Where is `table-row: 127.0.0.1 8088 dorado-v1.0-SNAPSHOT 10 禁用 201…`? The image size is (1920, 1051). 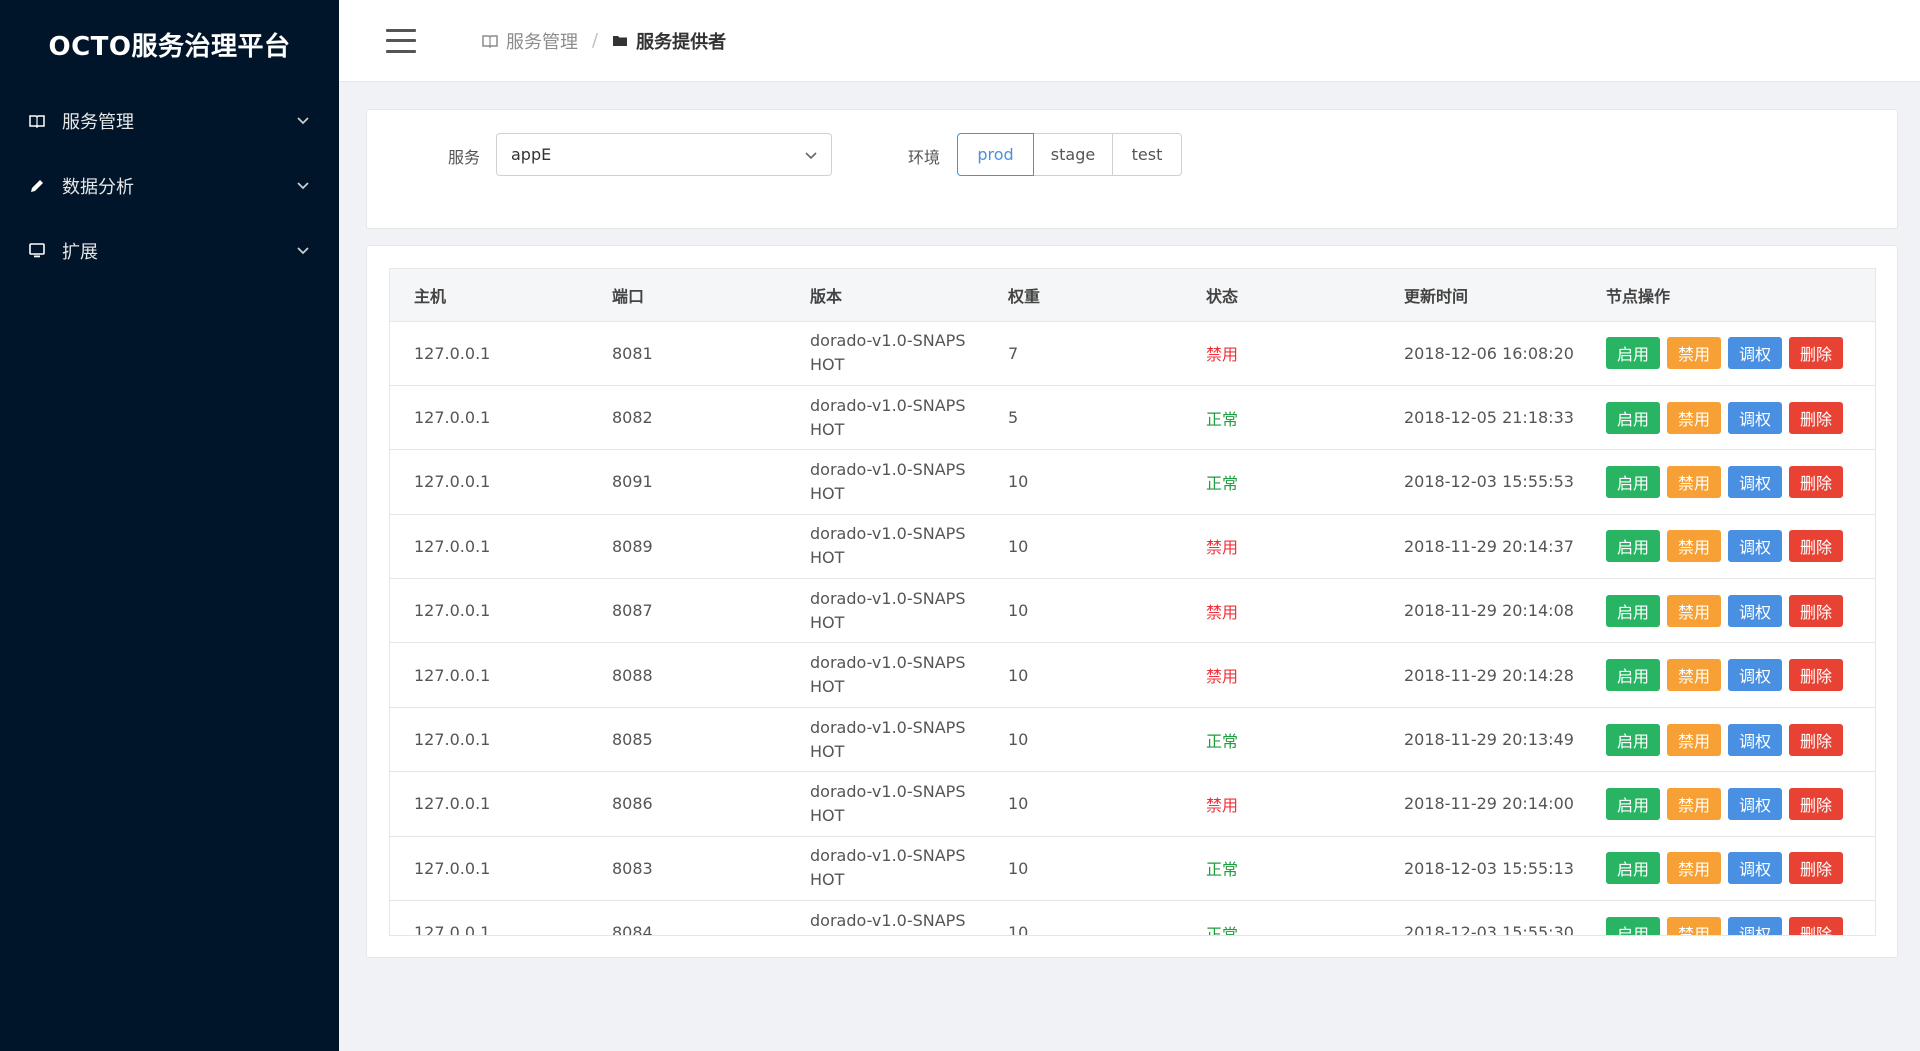 table-row: 127.0.0.1 8088 dorado-v1.0-SNAPSHOT 10 禁用 201… is located at coordinates (1132, 675).